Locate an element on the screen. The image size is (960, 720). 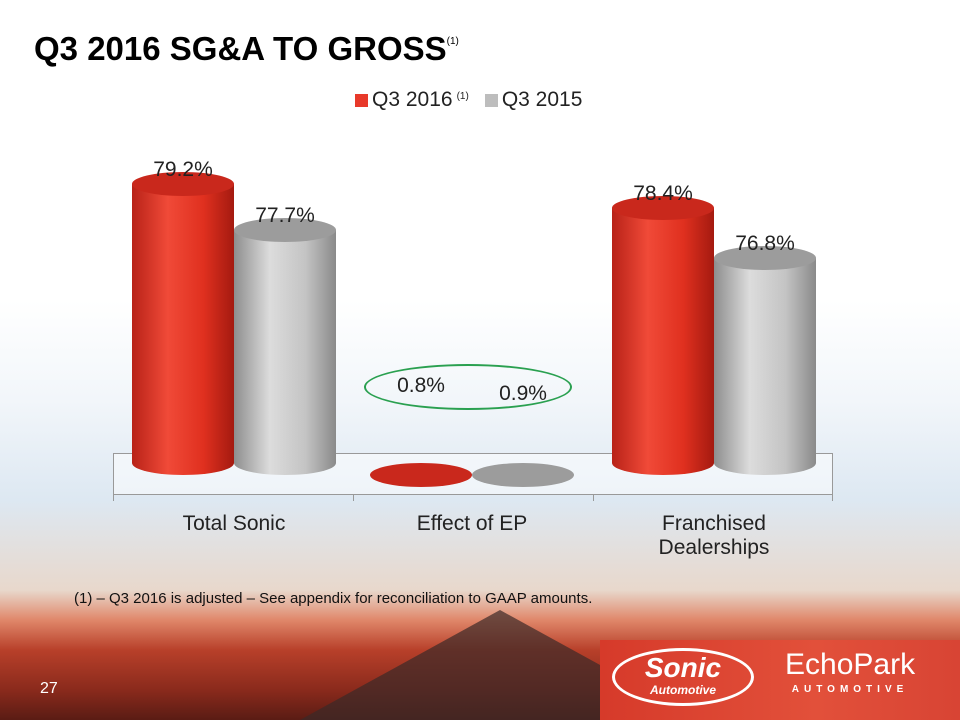
legend-label-q3-2016: Q3 2016 is located at coordinates (412, 99).